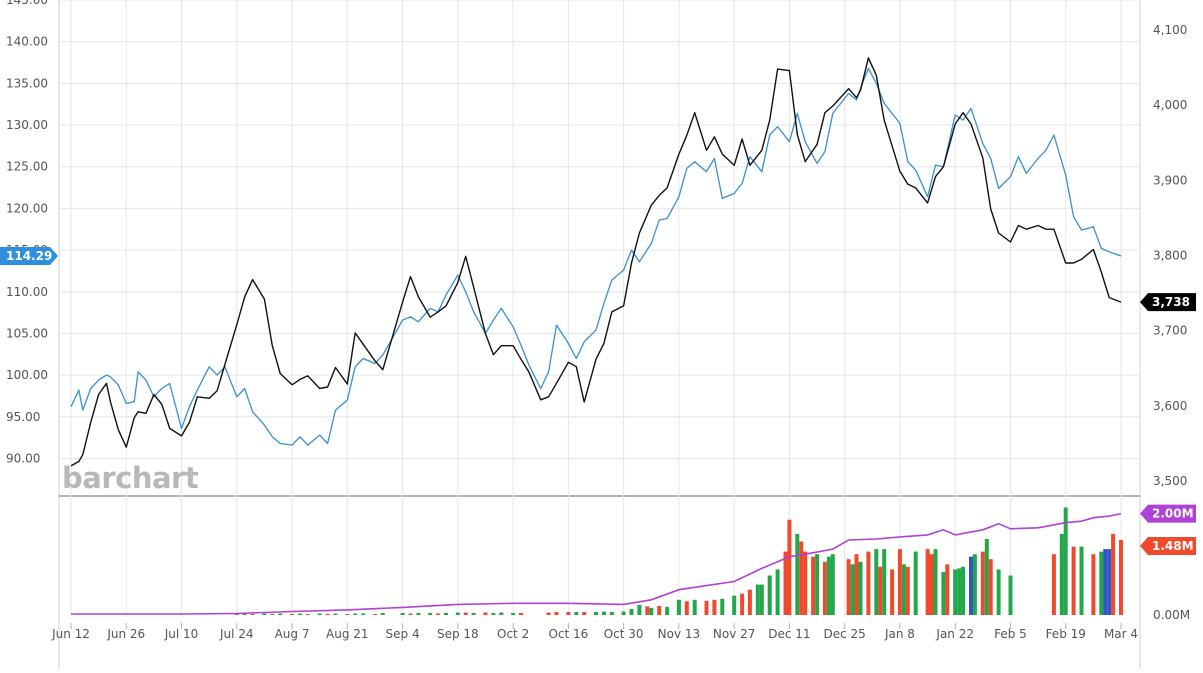 The height and width of the screenshot is (673, 1203). What do you see at coordinates (70, 634) in the screenshot?
I see `x-tick-label: Jun 12` at bounding box center [70, 634].